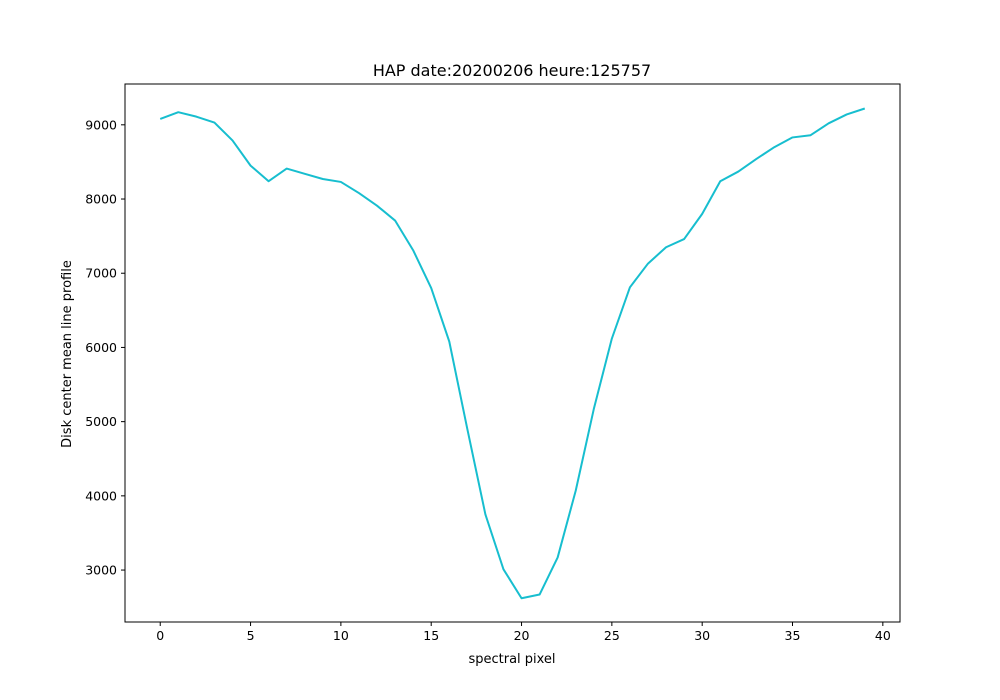 The image size is (1000, 700). I want to click on chart-title: HAP date:20200206 heure:125757, so click(512, 70).